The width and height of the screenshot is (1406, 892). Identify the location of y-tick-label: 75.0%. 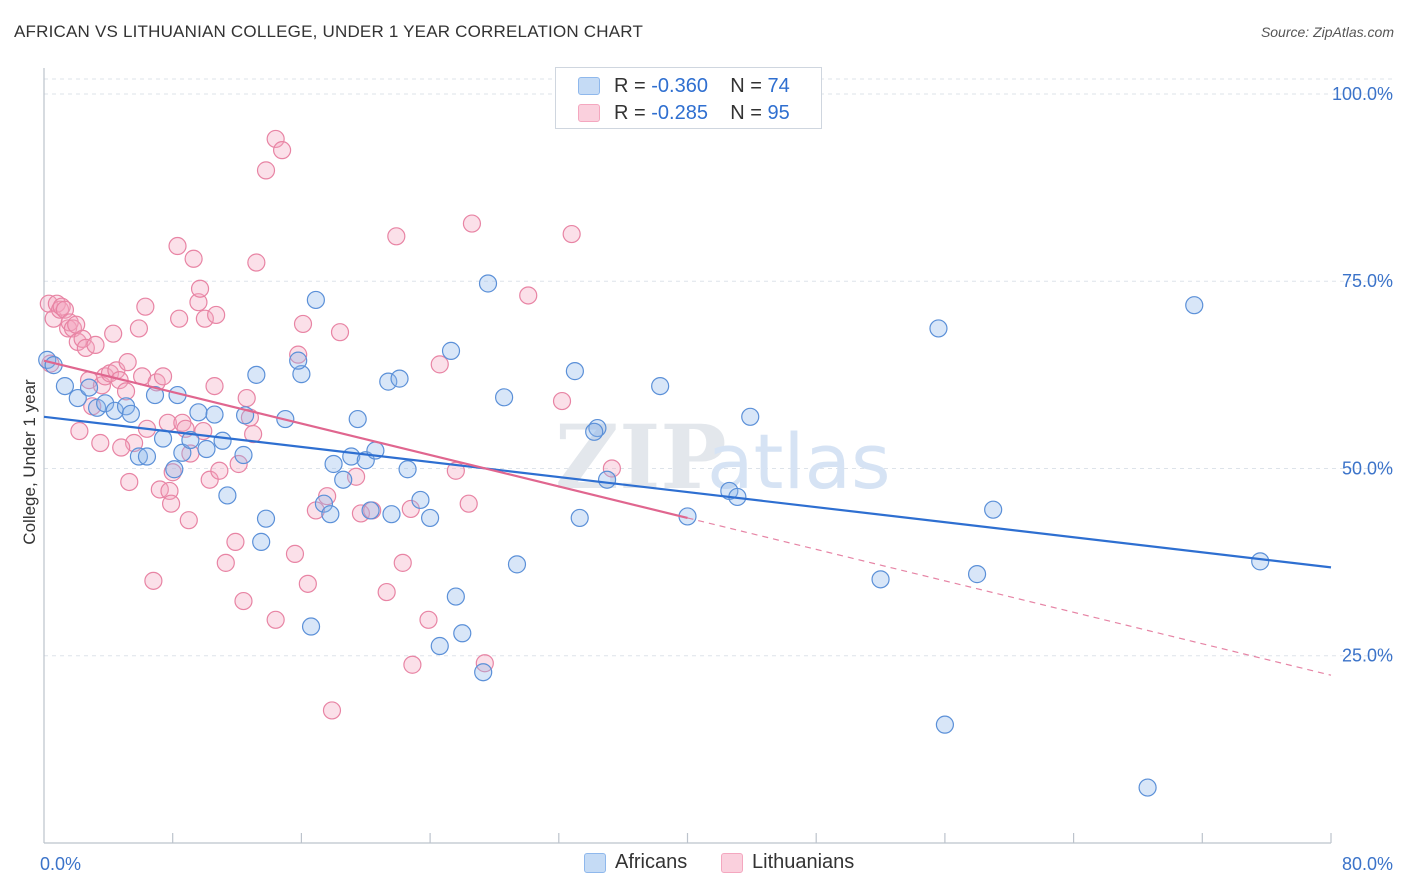
(1367, 281).